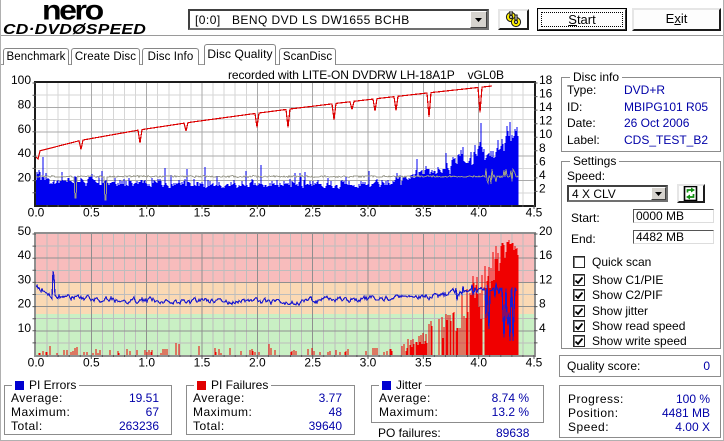 The height and width of the screenshot is (441, 724). Describe the element at coordinates (542, 161) in the screenshot. I see `svg-text: 6` at that location.